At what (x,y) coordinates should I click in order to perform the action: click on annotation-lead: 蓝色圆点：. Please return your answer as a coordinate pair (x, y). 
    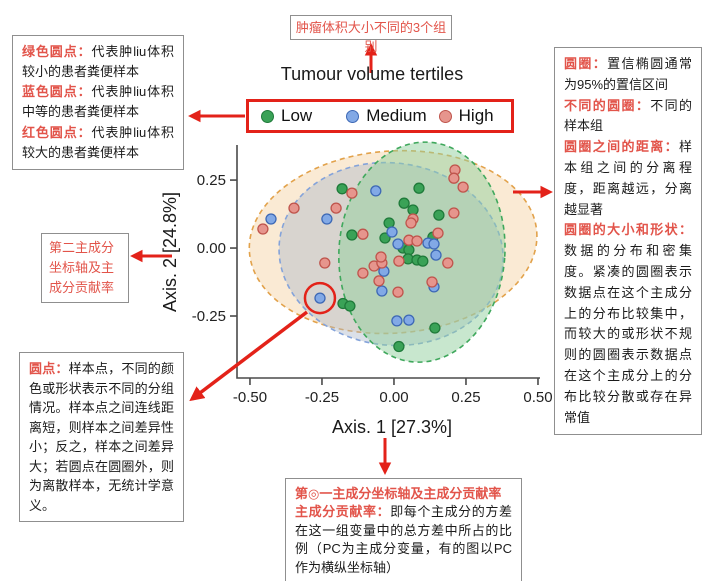
    Looking at the image, I should click on (57, 92).